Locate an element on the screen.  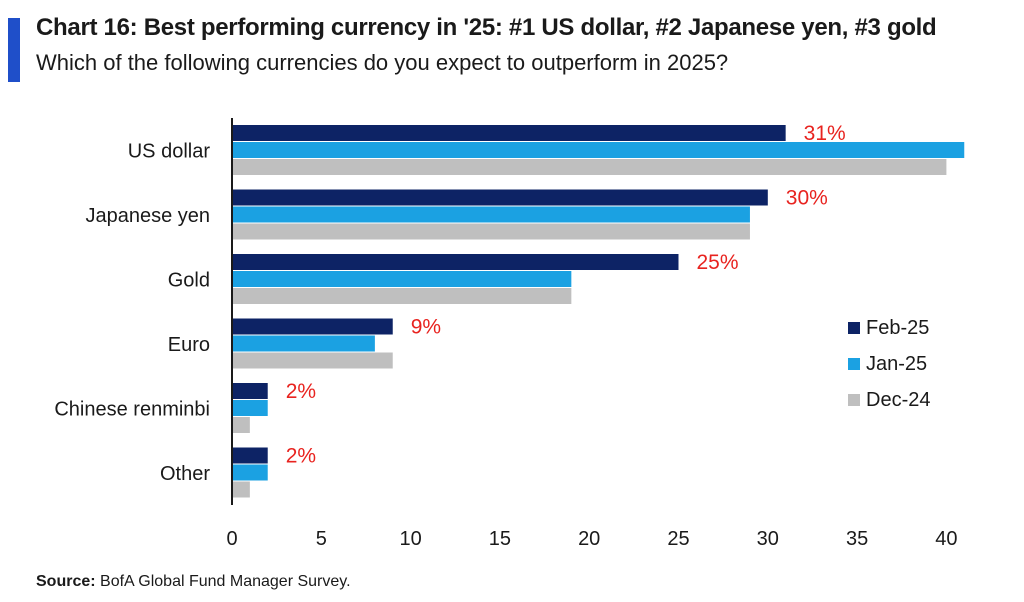
source-note: Source: BofA Global Fund Manager Survey. is located at coordinates (193, 582).